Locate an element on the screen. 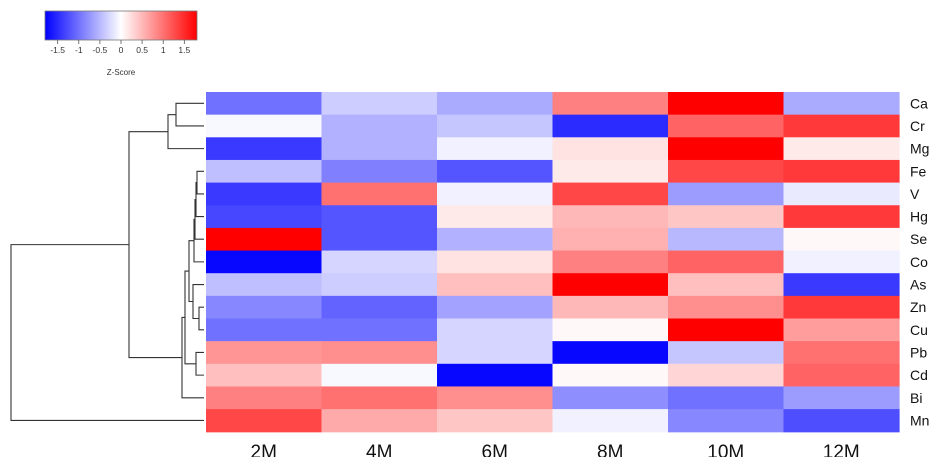  row-label: Cr is located at coordinates (917, 126).